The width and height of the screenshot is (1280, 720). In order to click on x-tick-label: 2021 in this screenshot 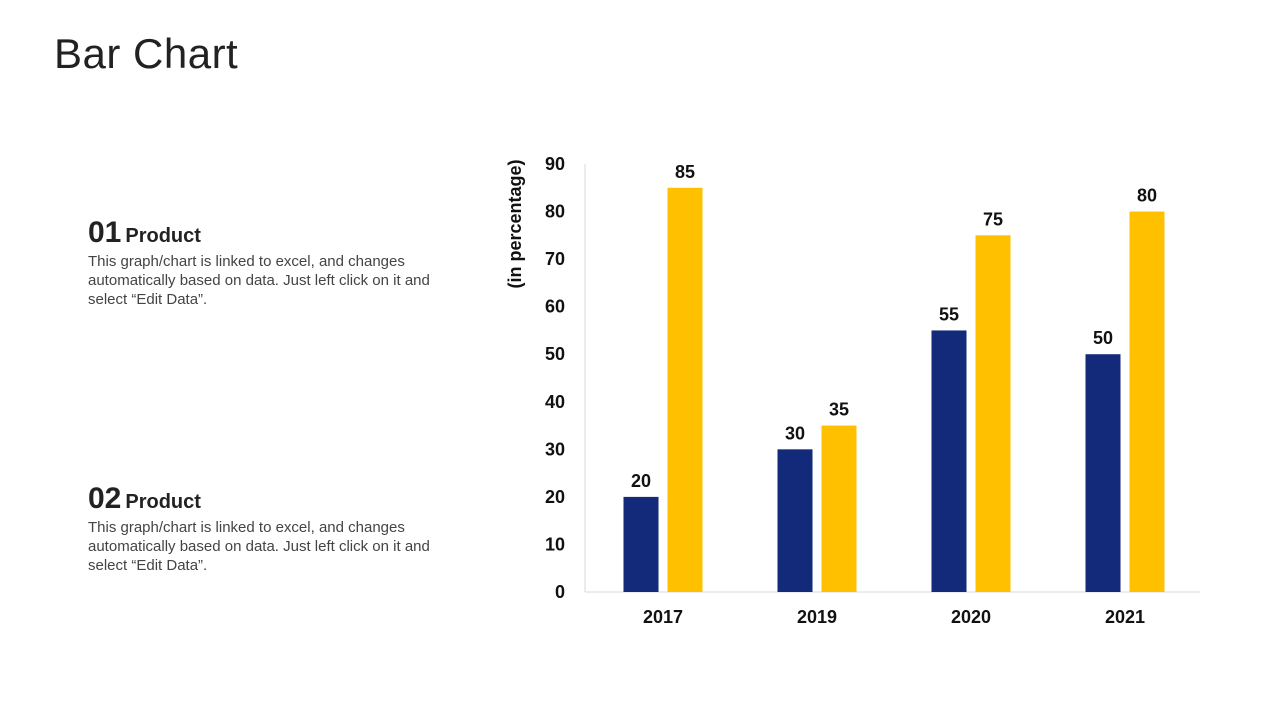, I will do `click(1125, 617)`.